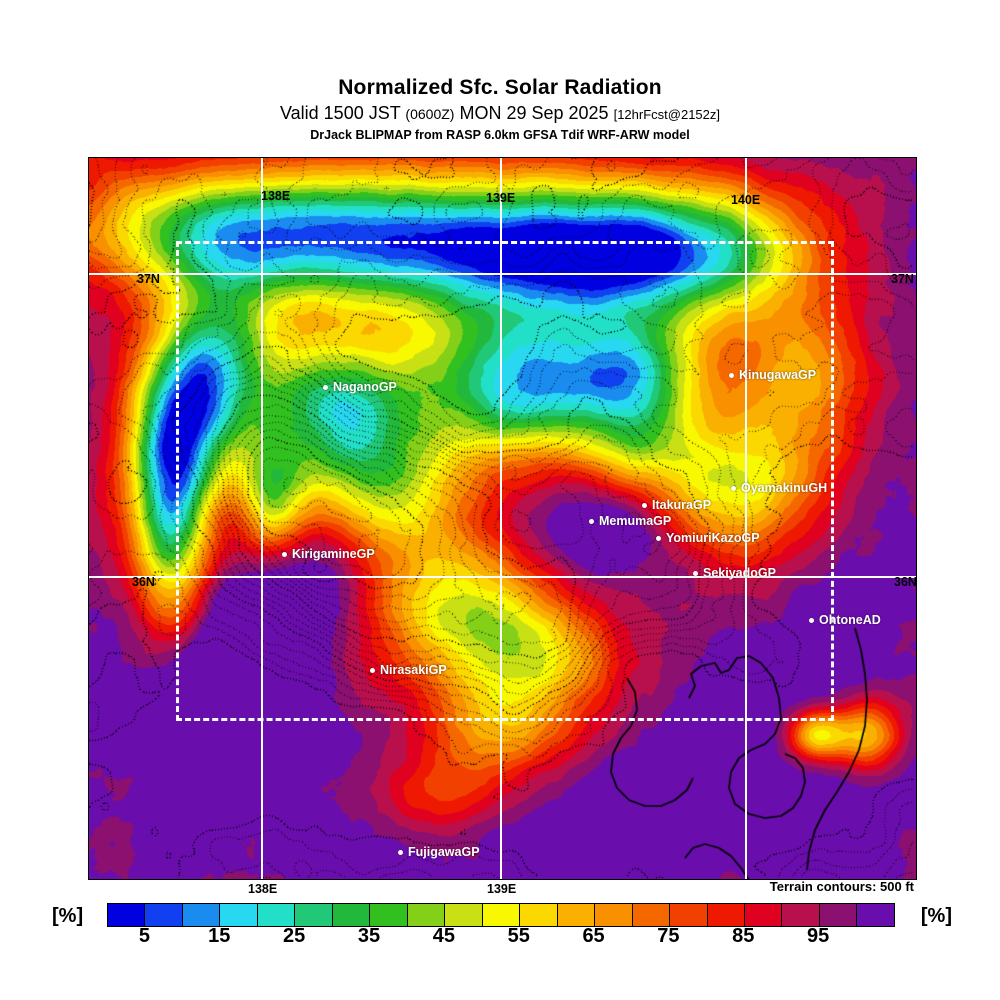 The image size is (1000, 1000). Describe the element at coordinates (143, 582) in the screenshot. I see `grid-label-36n-5: 36N` at that location.